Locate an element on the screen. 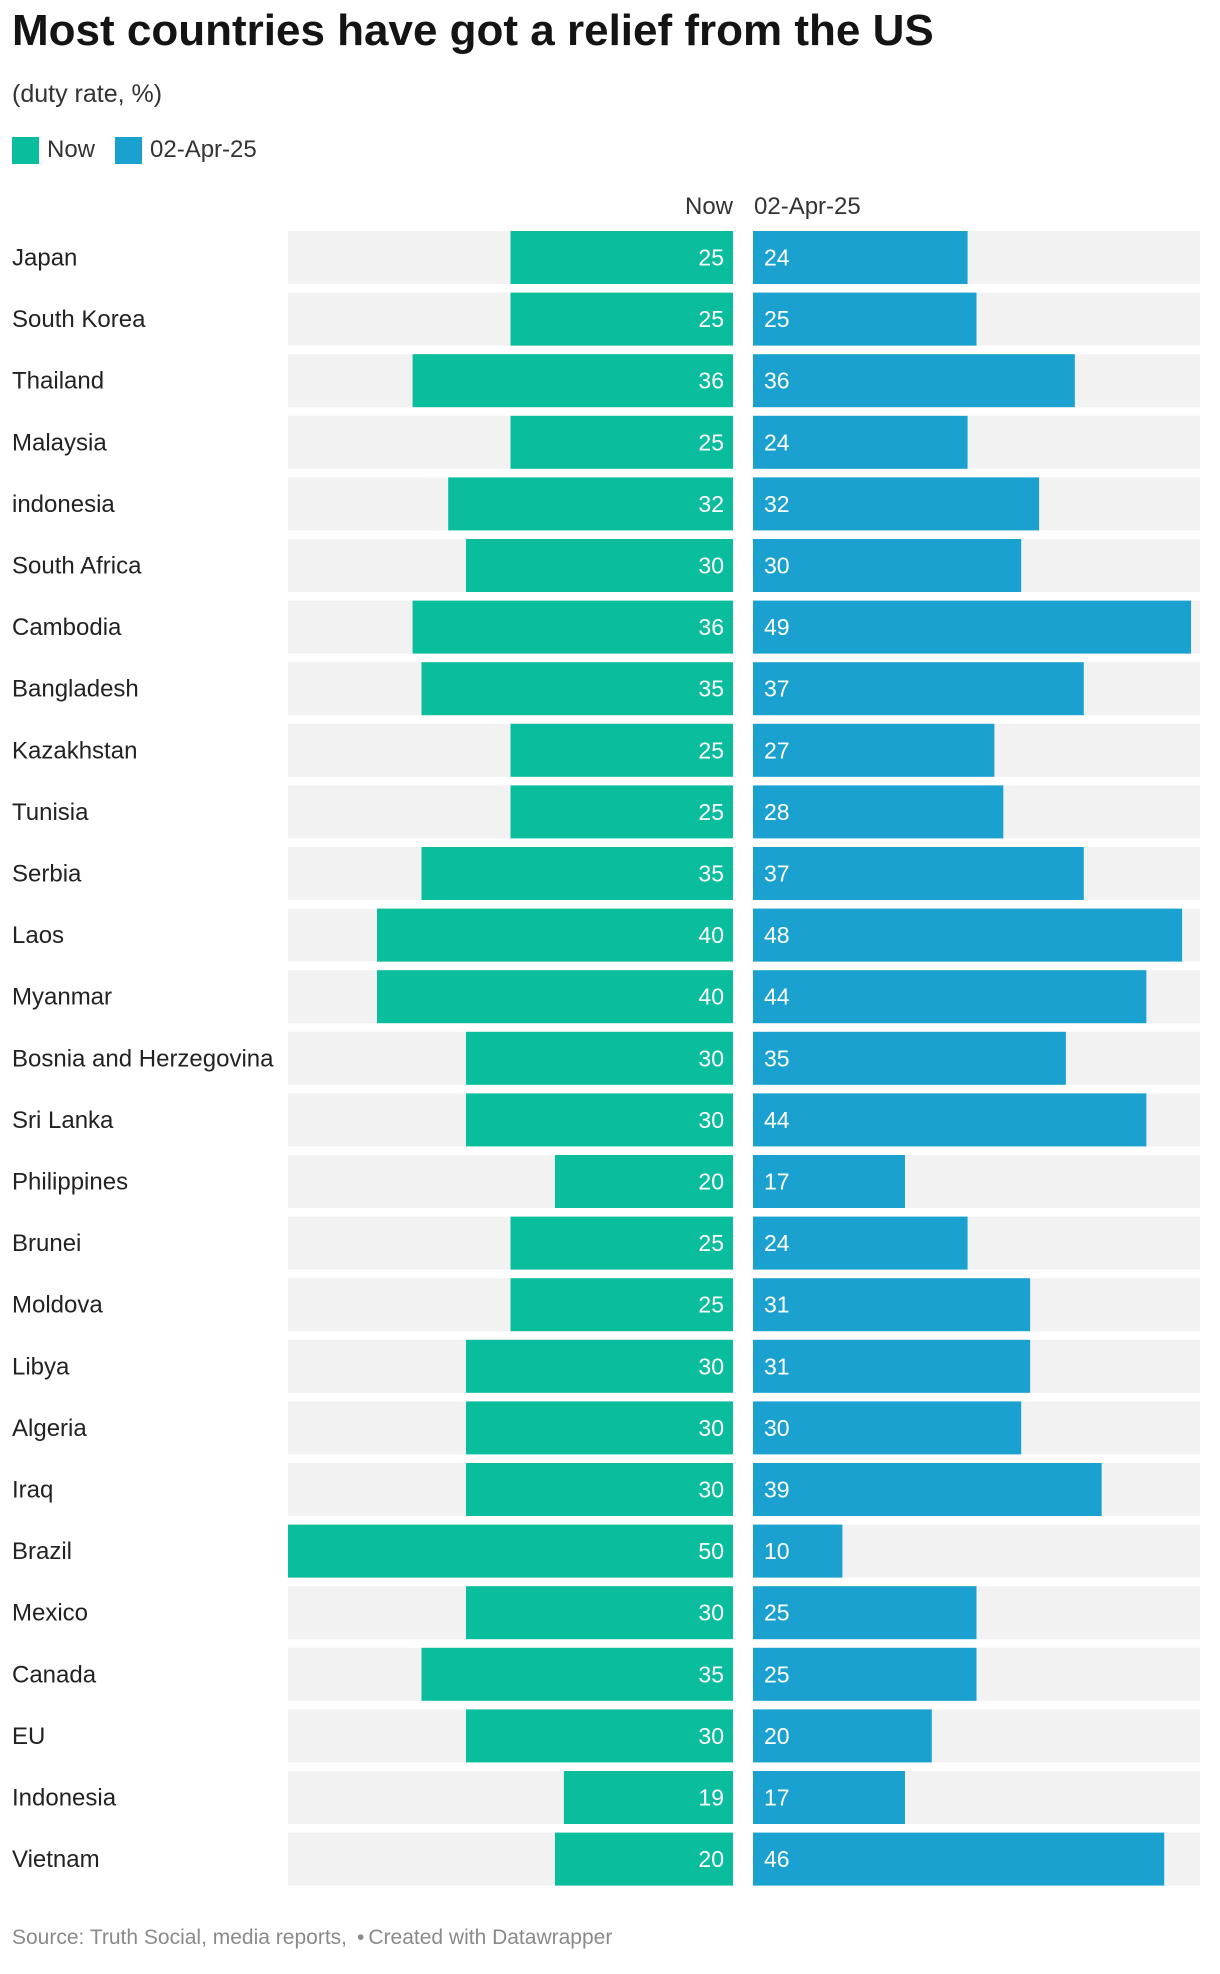 This screenshot has height=1974, width=1220. value-label-apr: 17 is located at coordinates (777, 1798).